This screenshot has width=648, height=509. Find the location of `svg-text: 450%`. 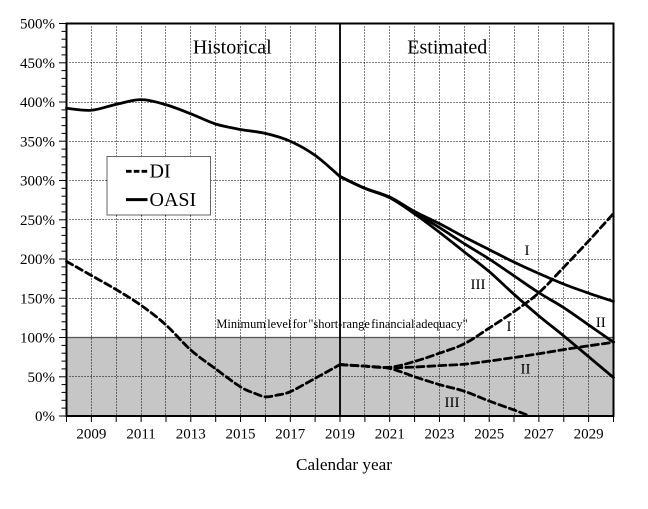

svg-text: 450% is located at coordinates (37, 64).